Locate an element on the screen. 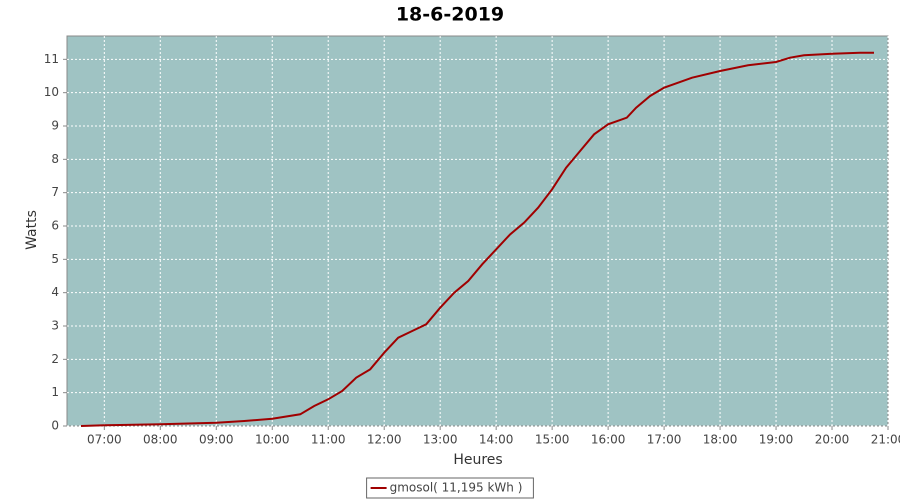  y-tick-label: 7 is located at coordinates (55, 192).